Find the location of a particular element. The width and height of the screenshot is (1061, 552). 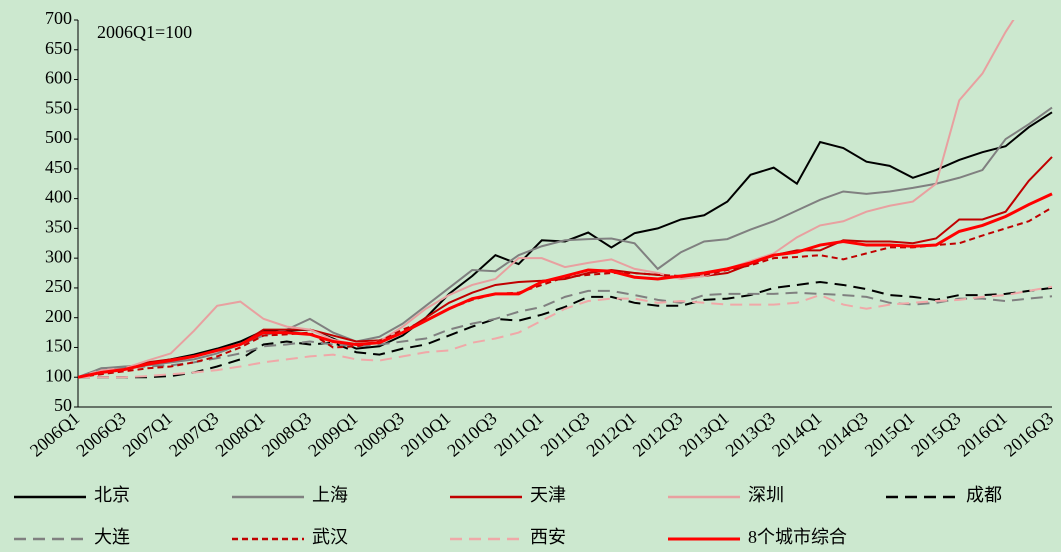

y-tick-label: 400 is located at coordinates (58, 197).